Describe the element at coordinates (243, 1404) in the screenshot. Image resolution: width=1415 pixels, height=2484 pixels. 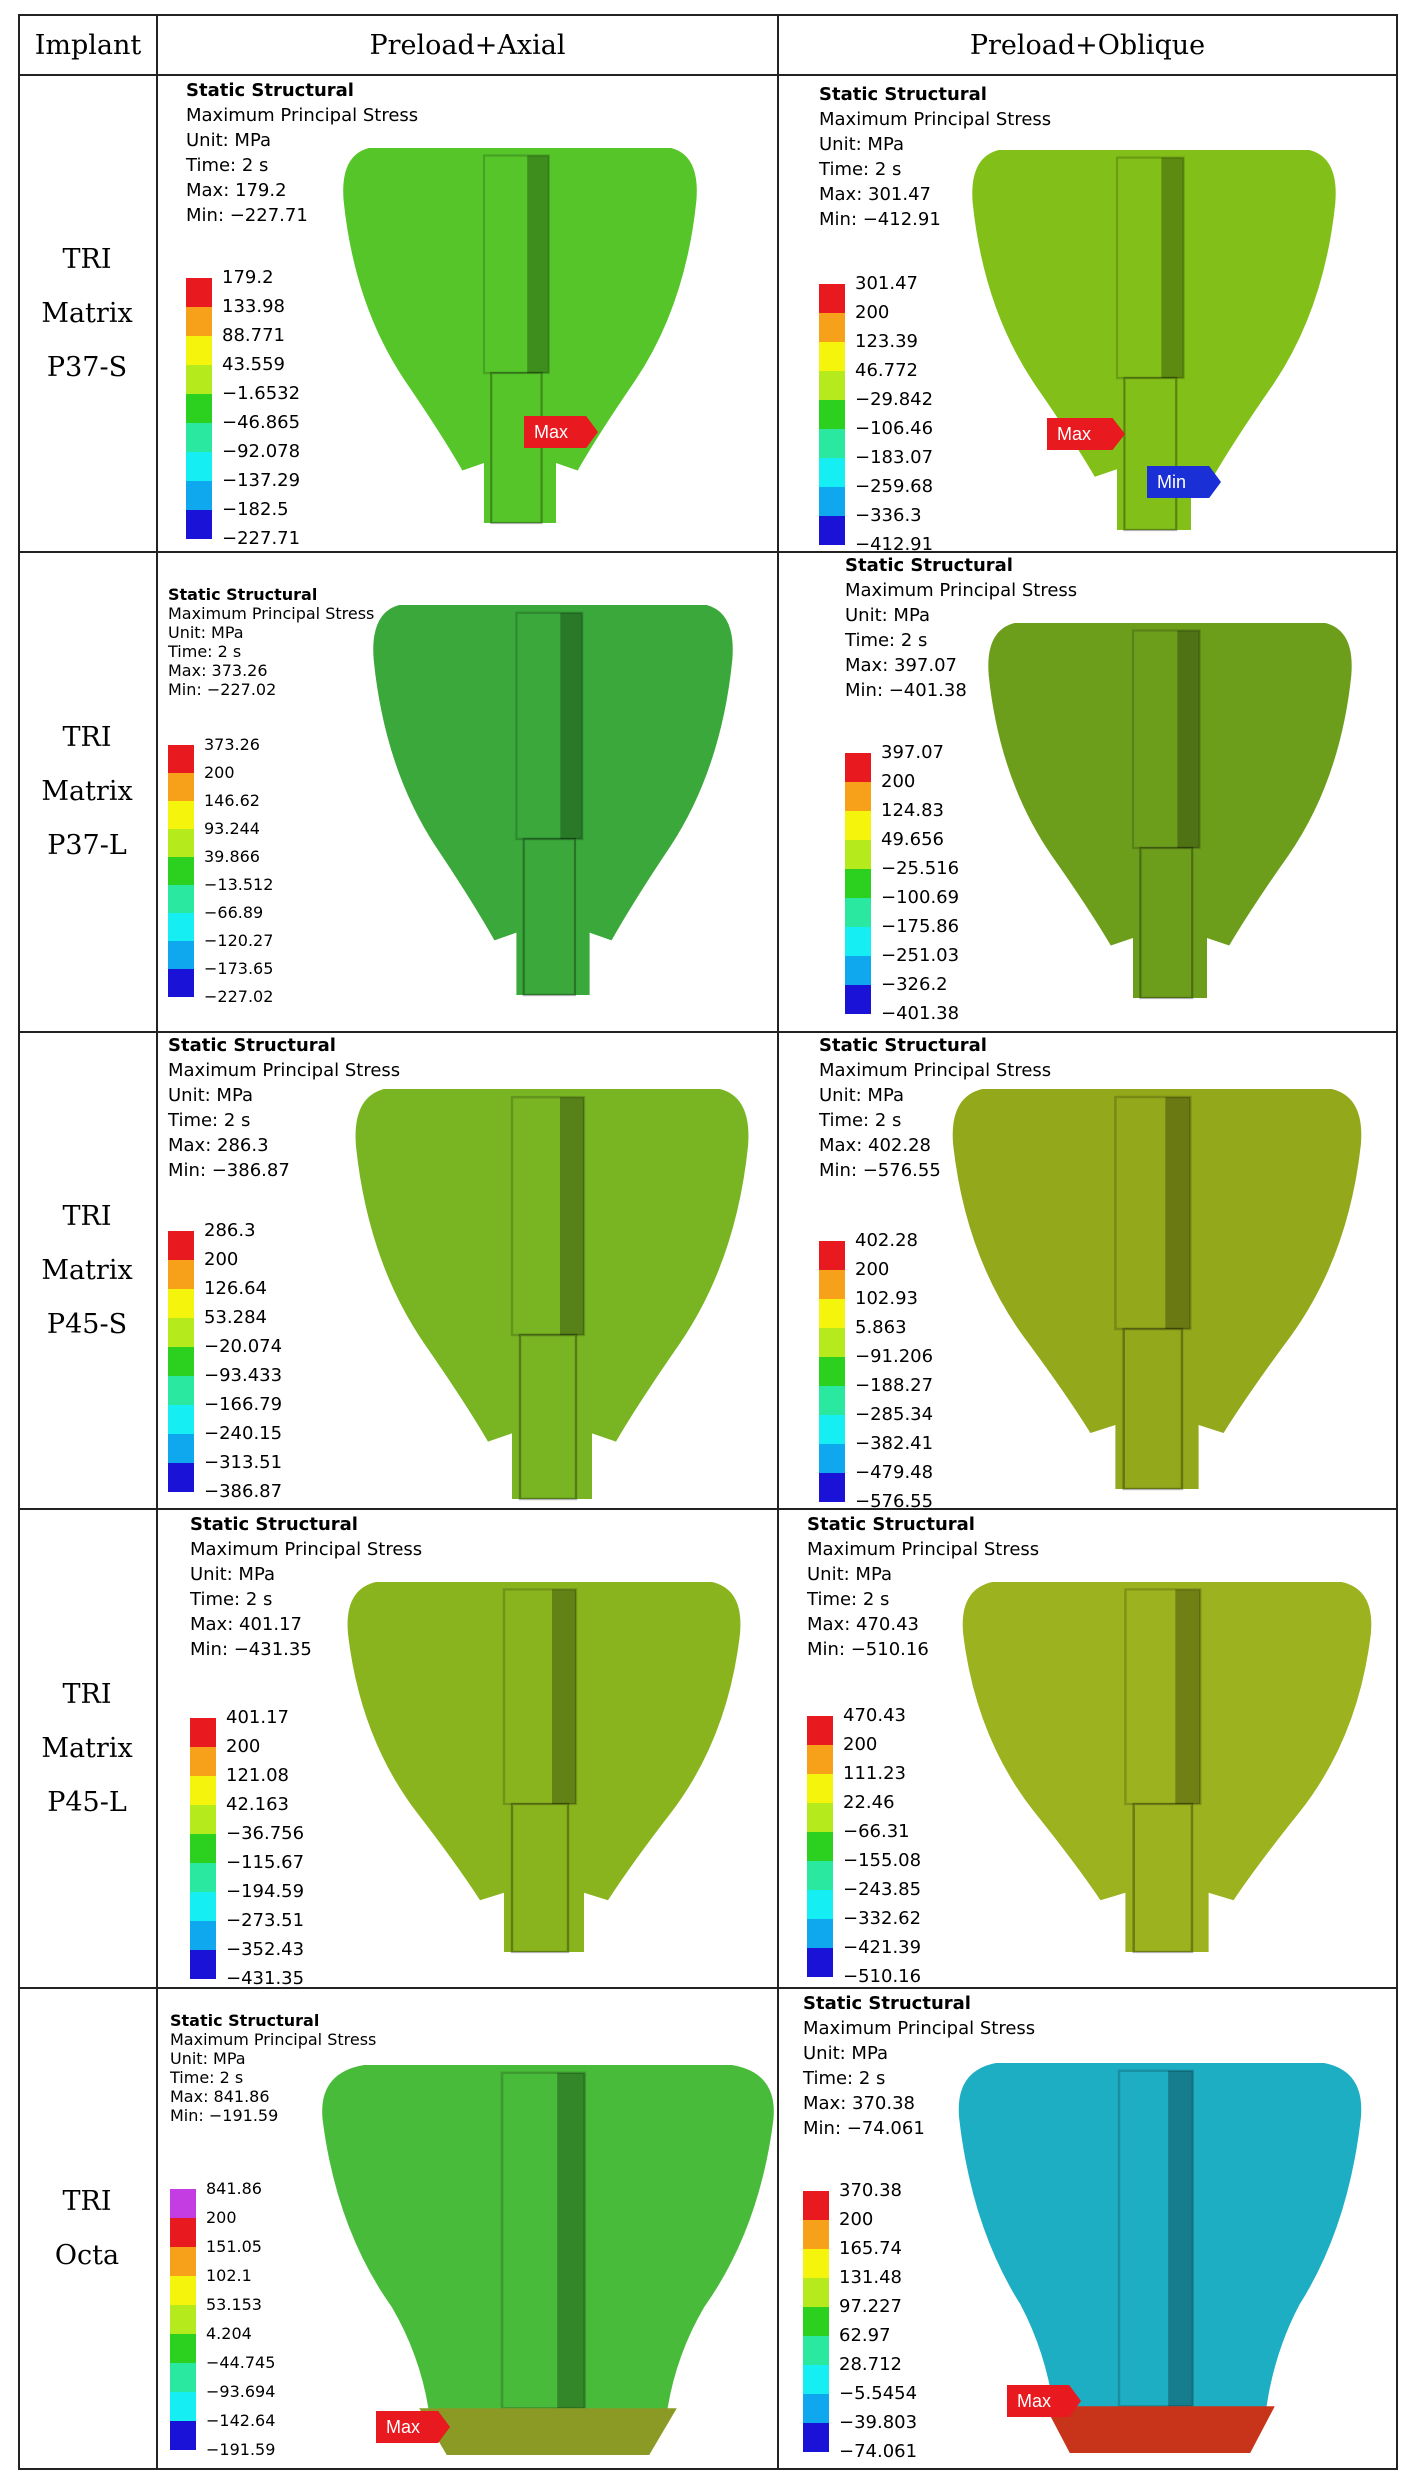
I see `legend-value: −166.79` at that location.